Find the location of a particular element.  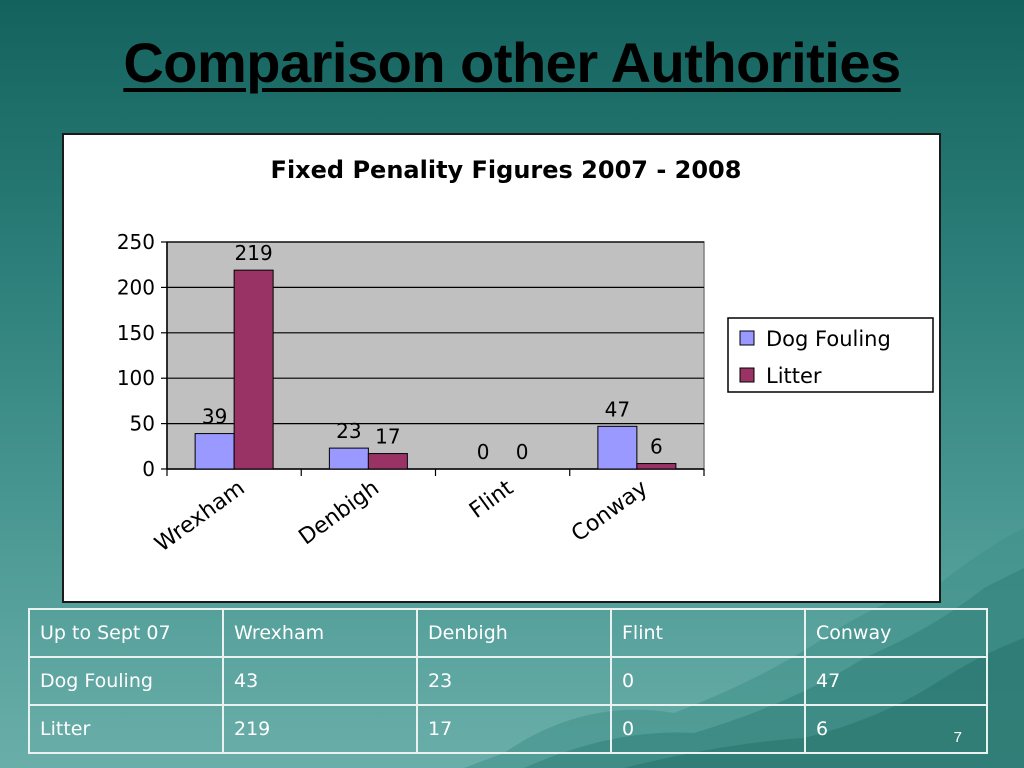

table-row: Litter 219 17 0 6 is located at coordinates (508, 729).